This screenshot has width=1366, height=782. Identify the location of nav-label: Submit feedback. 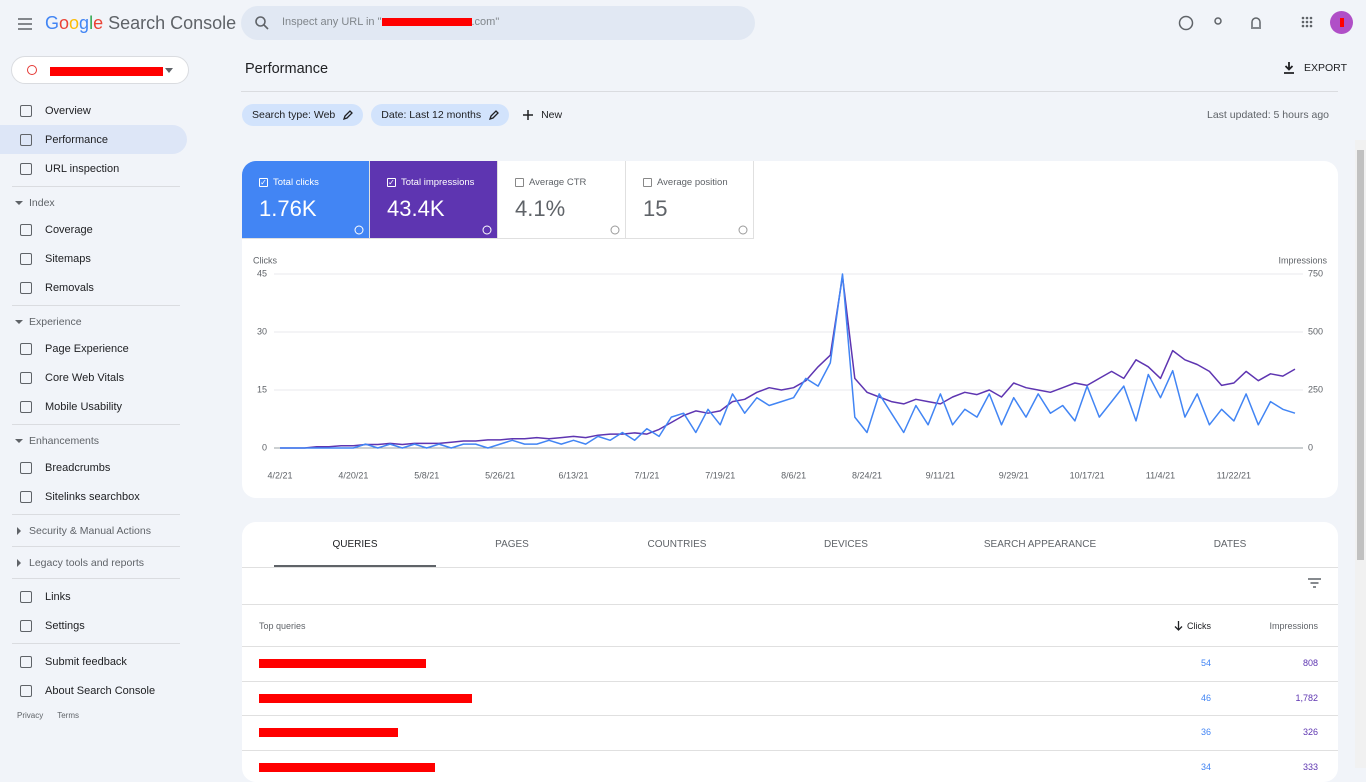
(86, 661).